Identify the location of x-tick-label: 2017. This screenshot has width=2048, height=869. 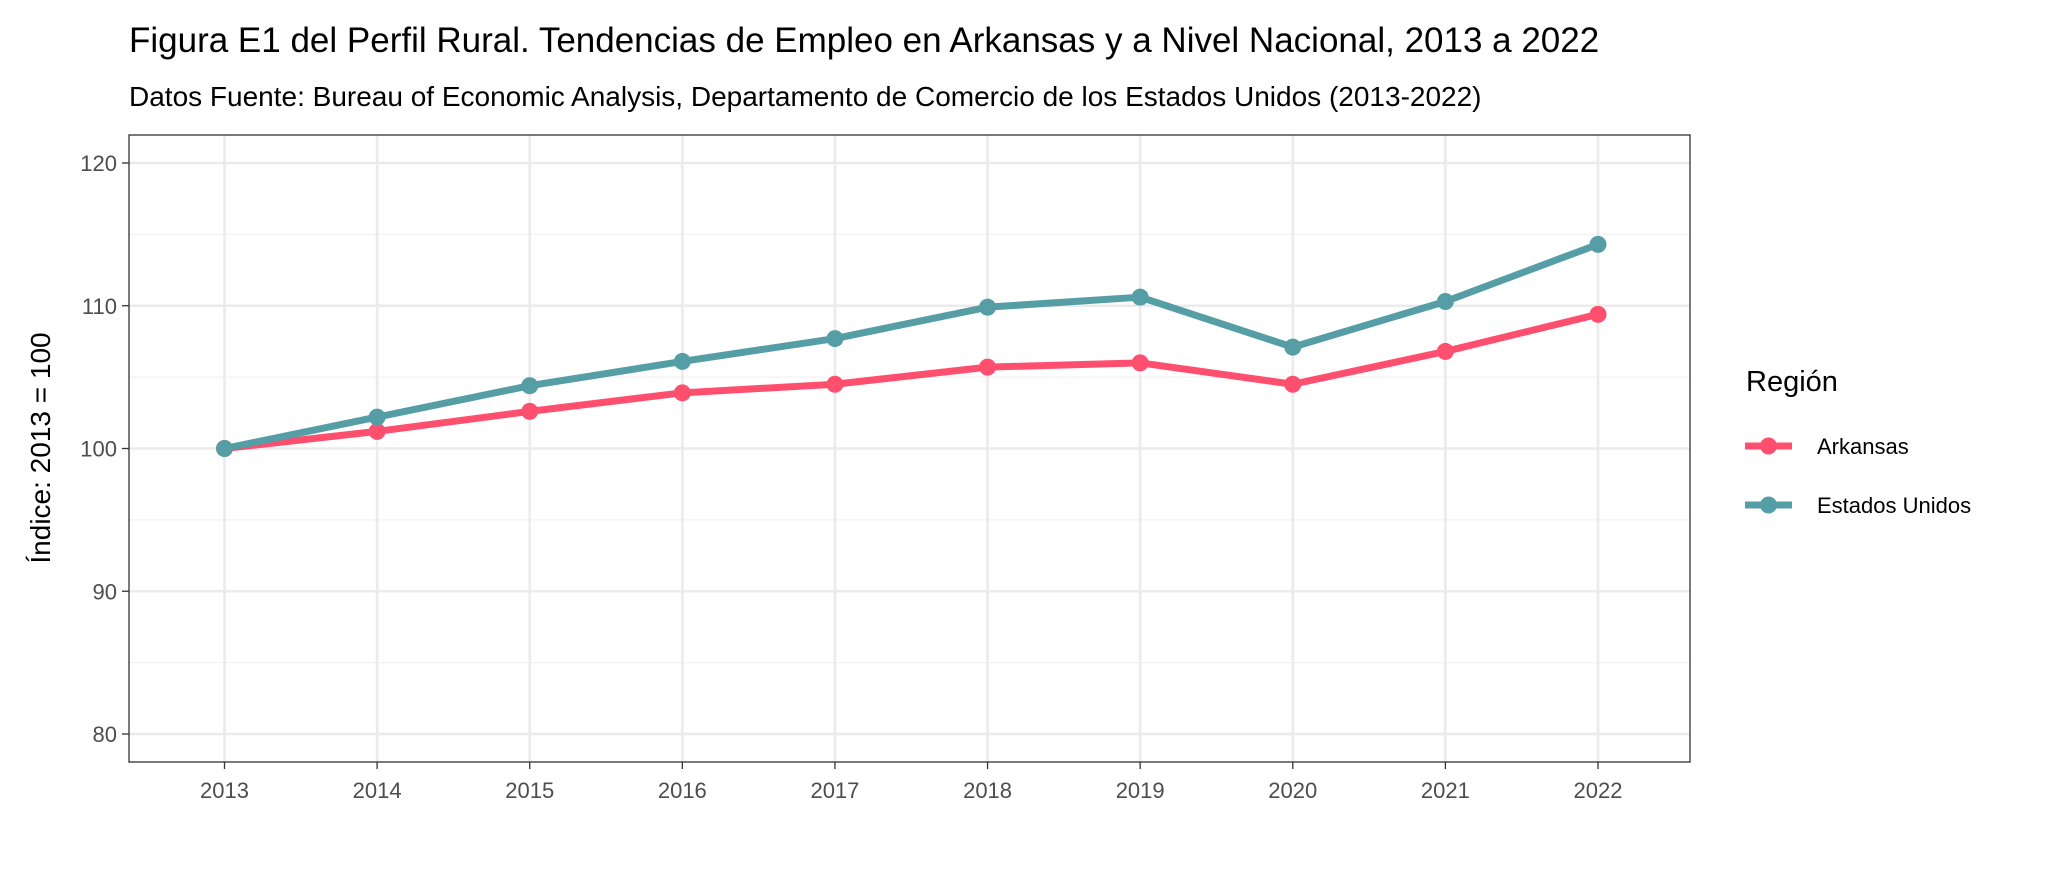
(834, 790).